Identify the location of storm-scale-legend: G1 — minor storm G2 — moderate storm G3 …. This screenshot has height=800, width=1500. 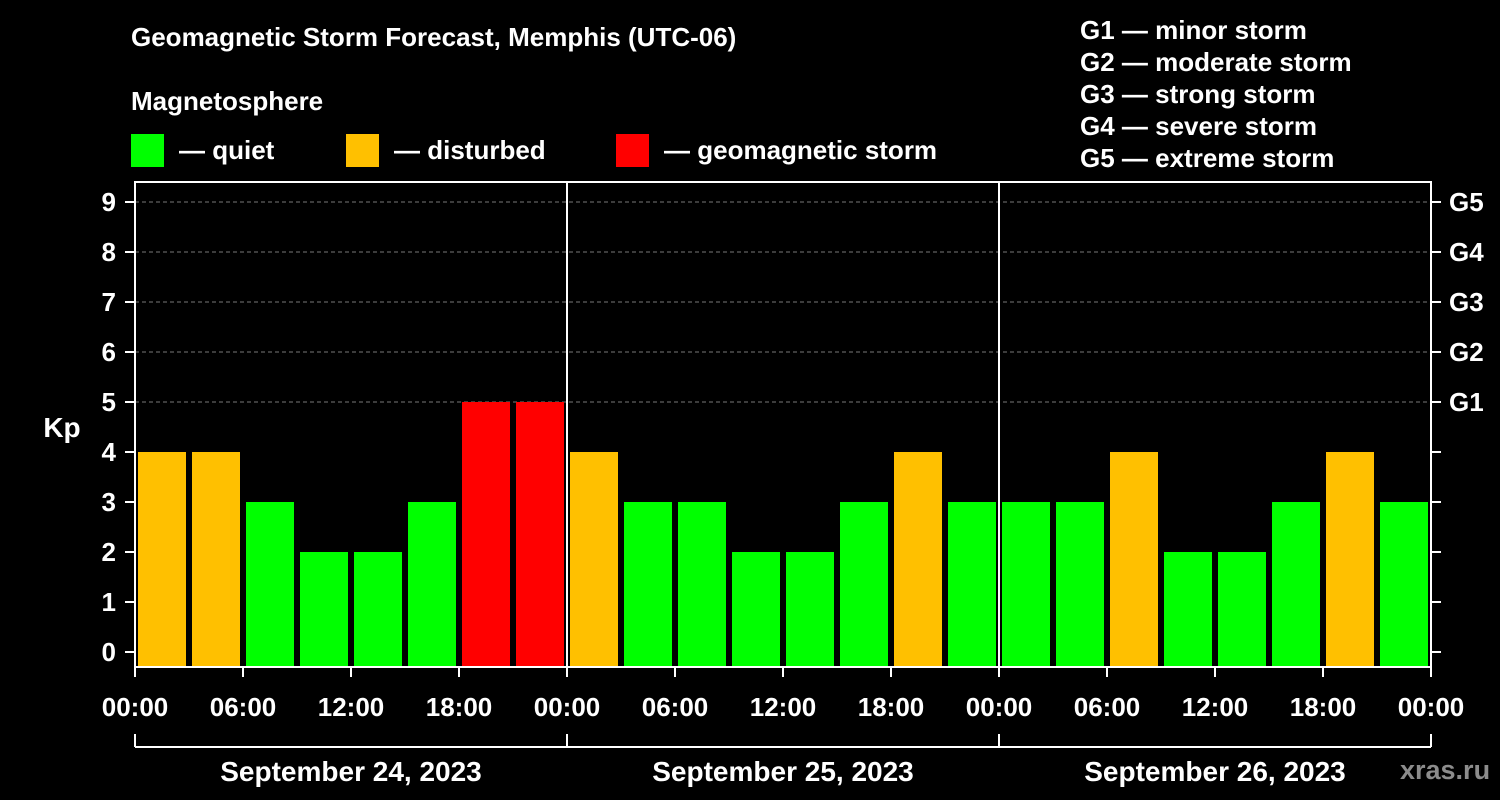
(1216, 94).